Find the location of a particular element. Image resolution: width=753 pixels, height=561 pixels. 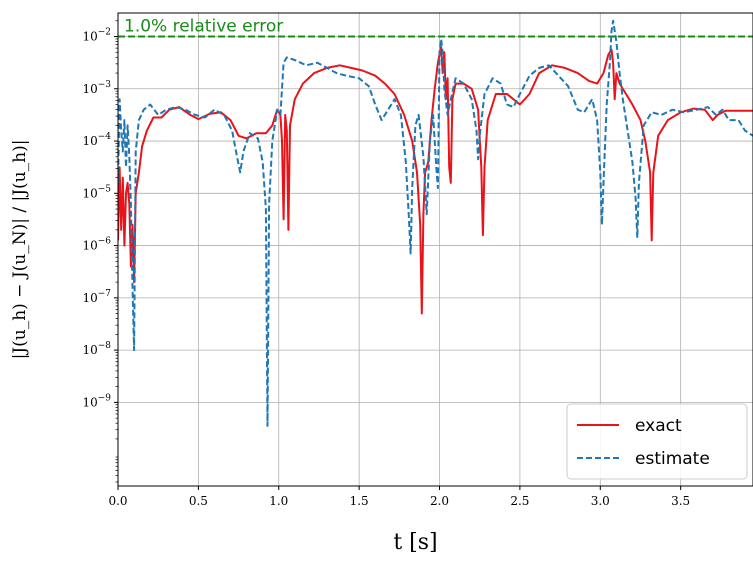

legend-label-exact: exact is located at coordinates (658, 426).